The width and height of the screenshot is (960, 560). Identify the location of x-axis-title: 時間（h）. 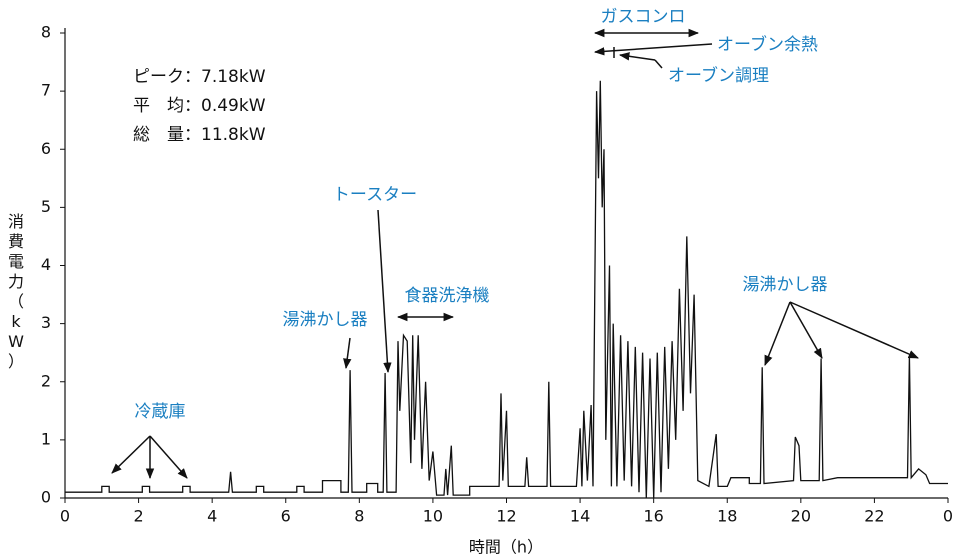
(506, 547).